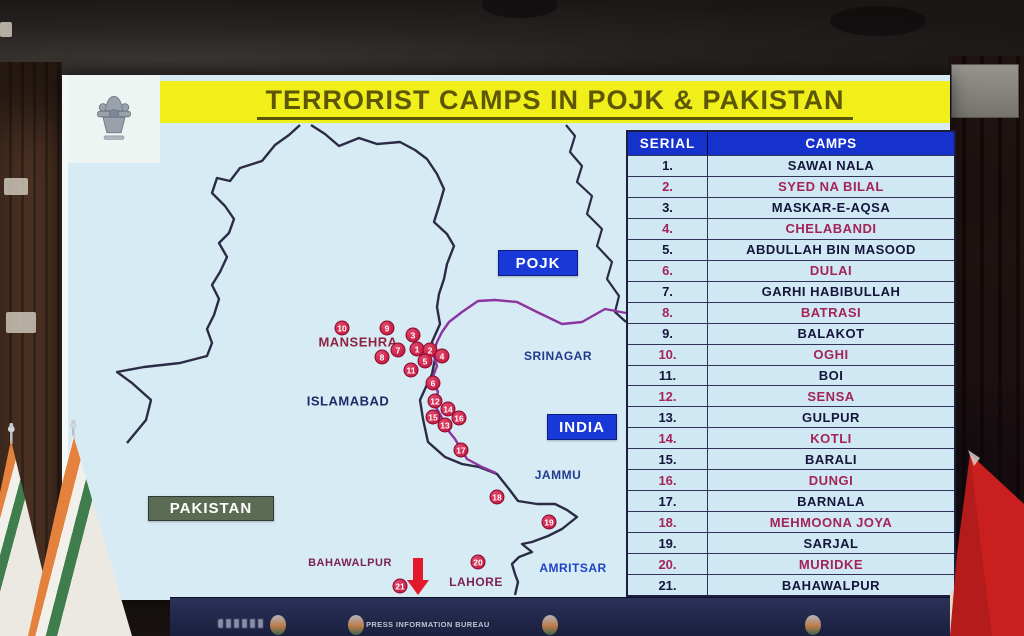  What do you see at coordinates (668, 501) in the screenshot?
I see `serial-cell: 17.` at bounding box center [668, 501].